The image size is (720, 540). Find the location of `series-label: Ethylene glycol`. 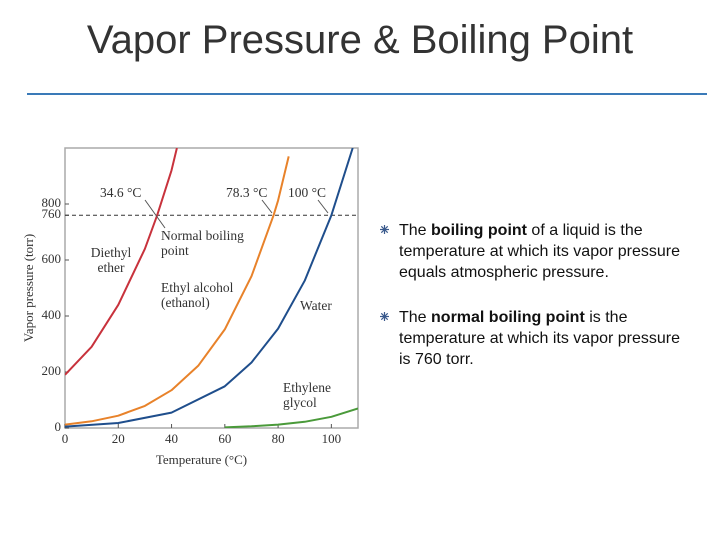

series-label: Ethylene glycol is located at coordinates (307, 395).